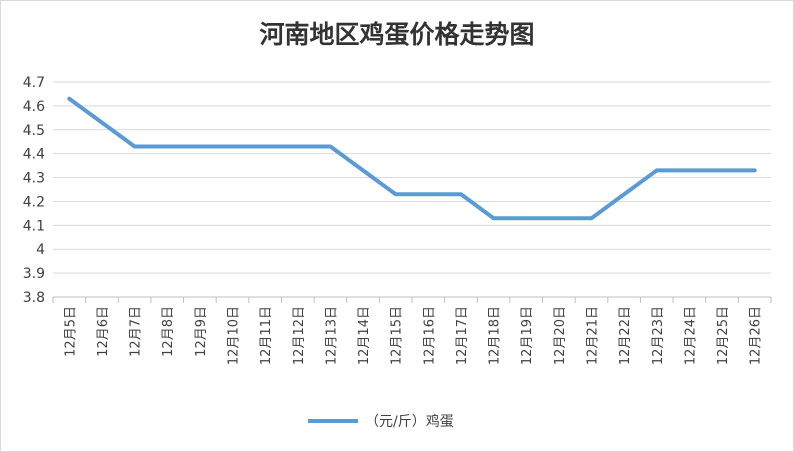 This screenshot has height=452, width=794. Describe the element at coordinates (40, 250) in the screenshot. I see `y-tick-label: 4` at that location.